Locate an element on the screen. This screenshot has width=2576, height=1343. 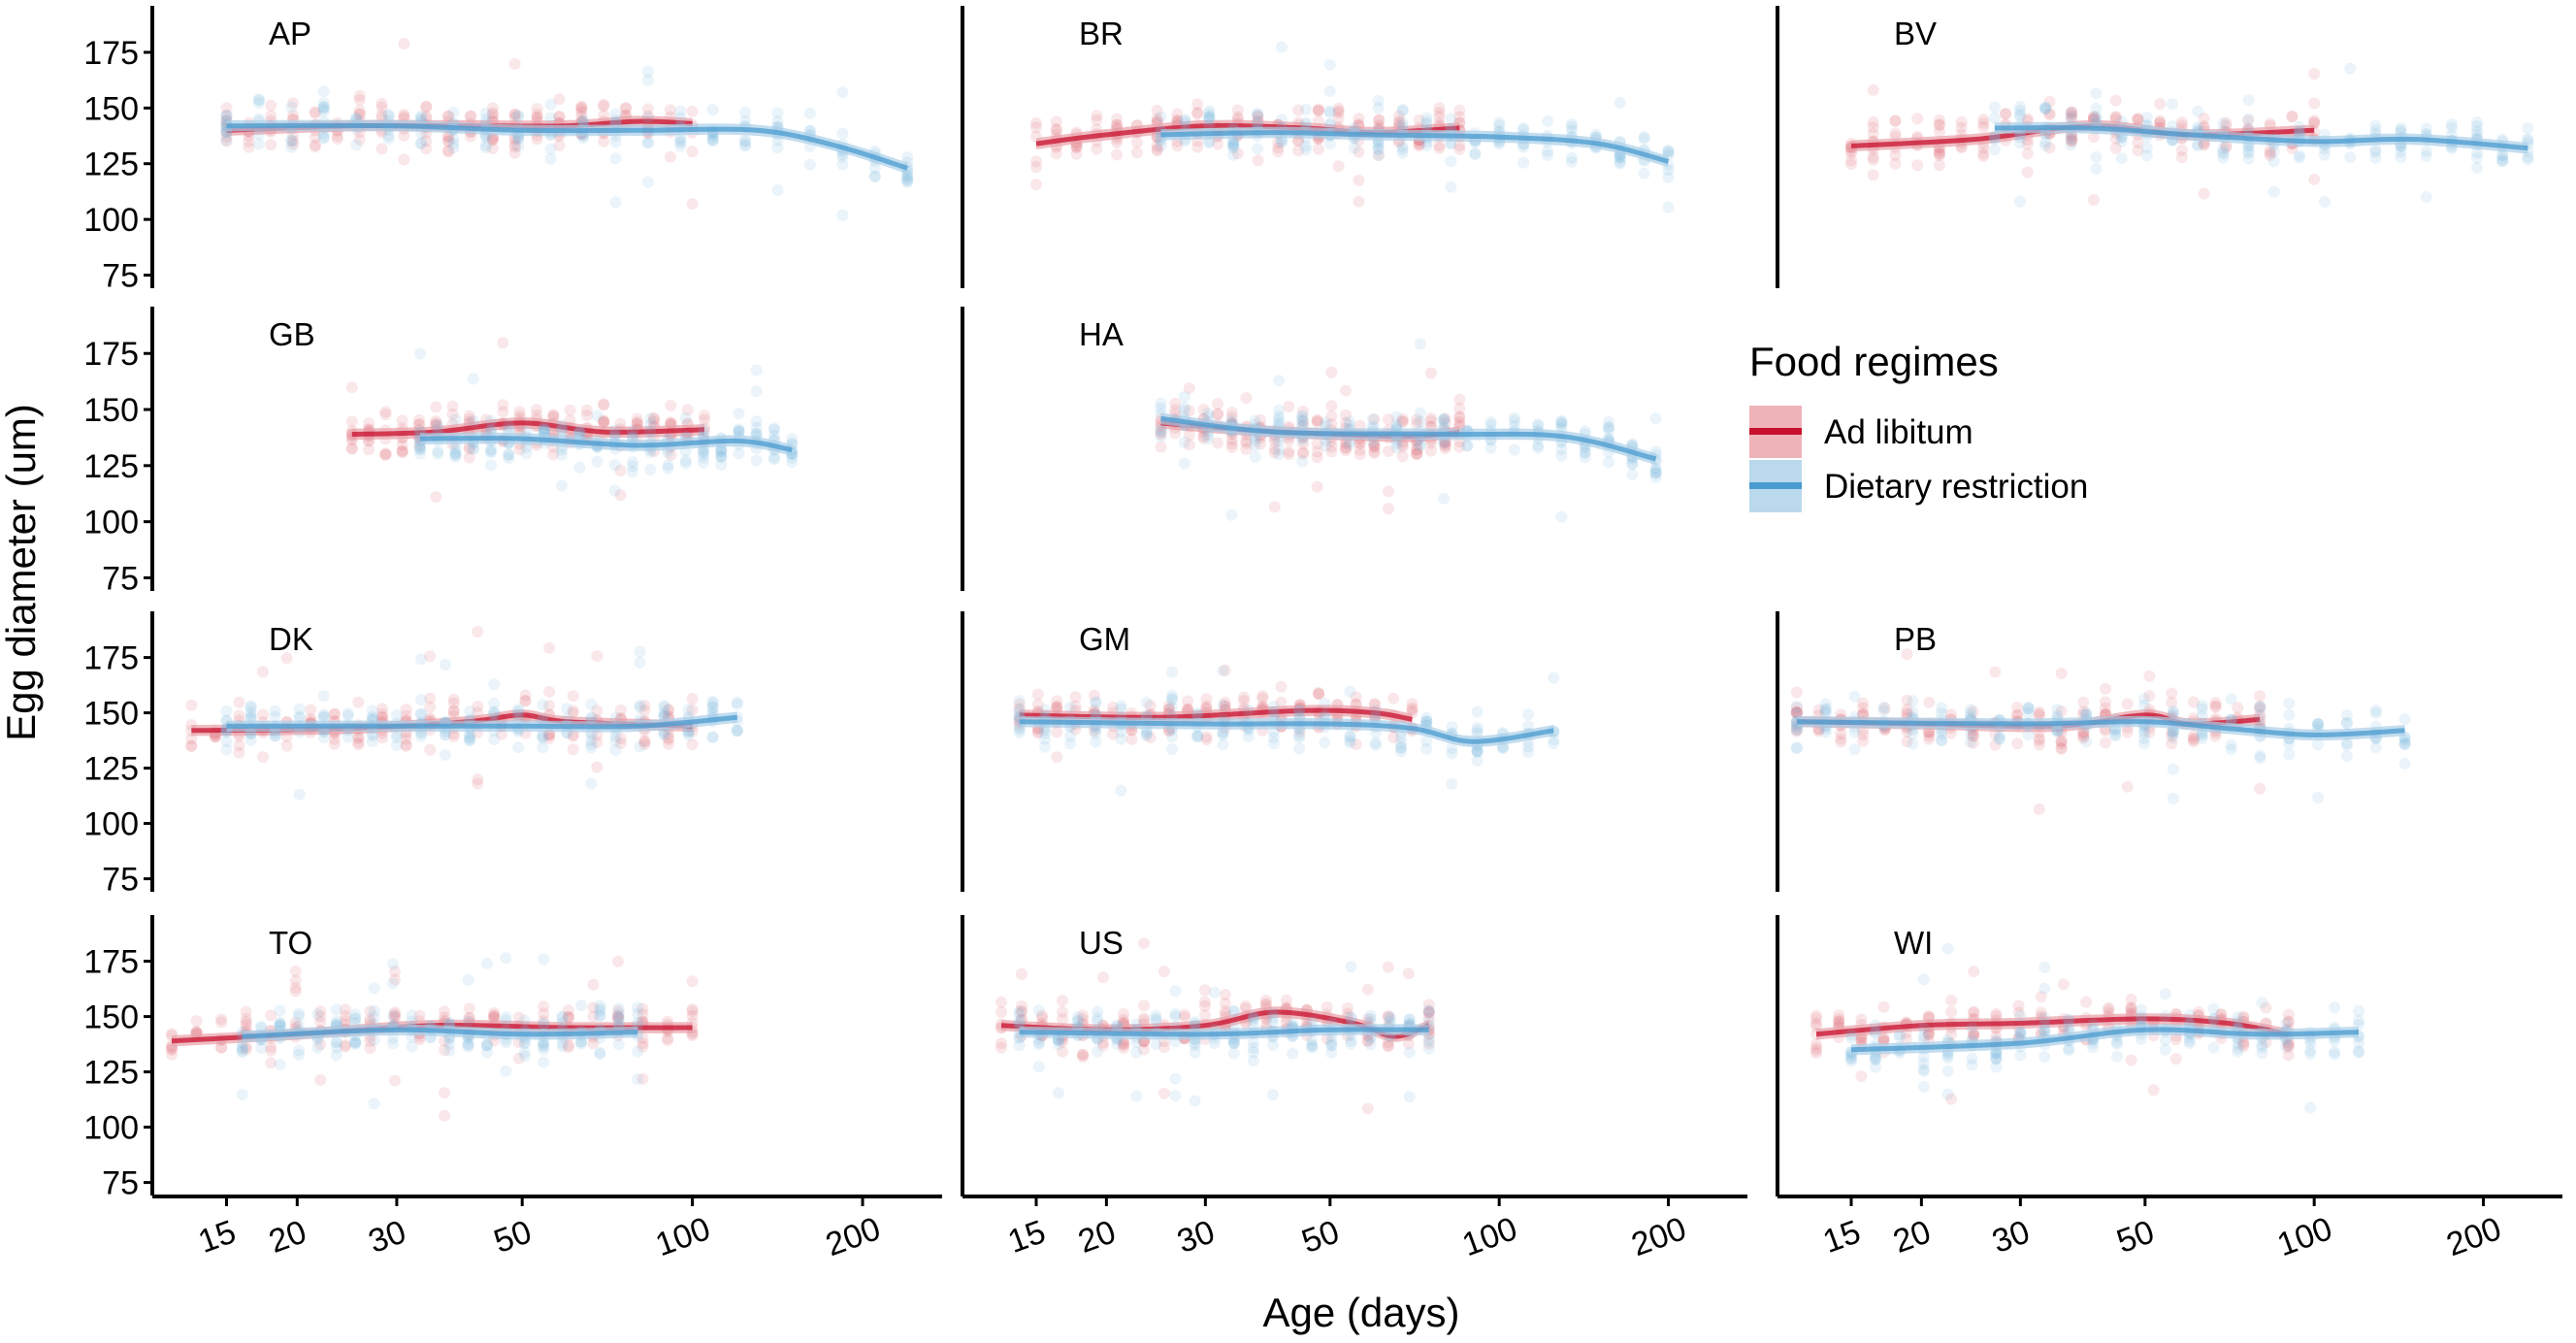
legend-key-line-dietary-restriction is located at coordinates (1775, 485).